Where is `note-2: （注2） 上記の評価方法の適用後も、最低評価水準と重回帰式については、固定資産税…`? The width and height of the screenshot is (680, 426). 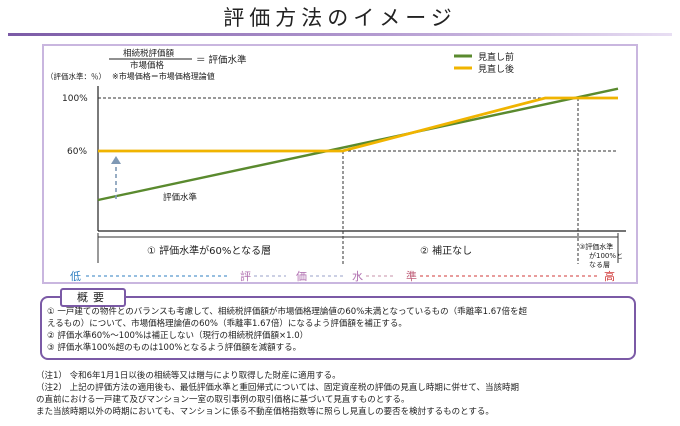 note-2: （注2） 上記の評価方法の適用後も、最低評価水準と重回帰式については、固定資産税… is located at coordinates (278, 388).